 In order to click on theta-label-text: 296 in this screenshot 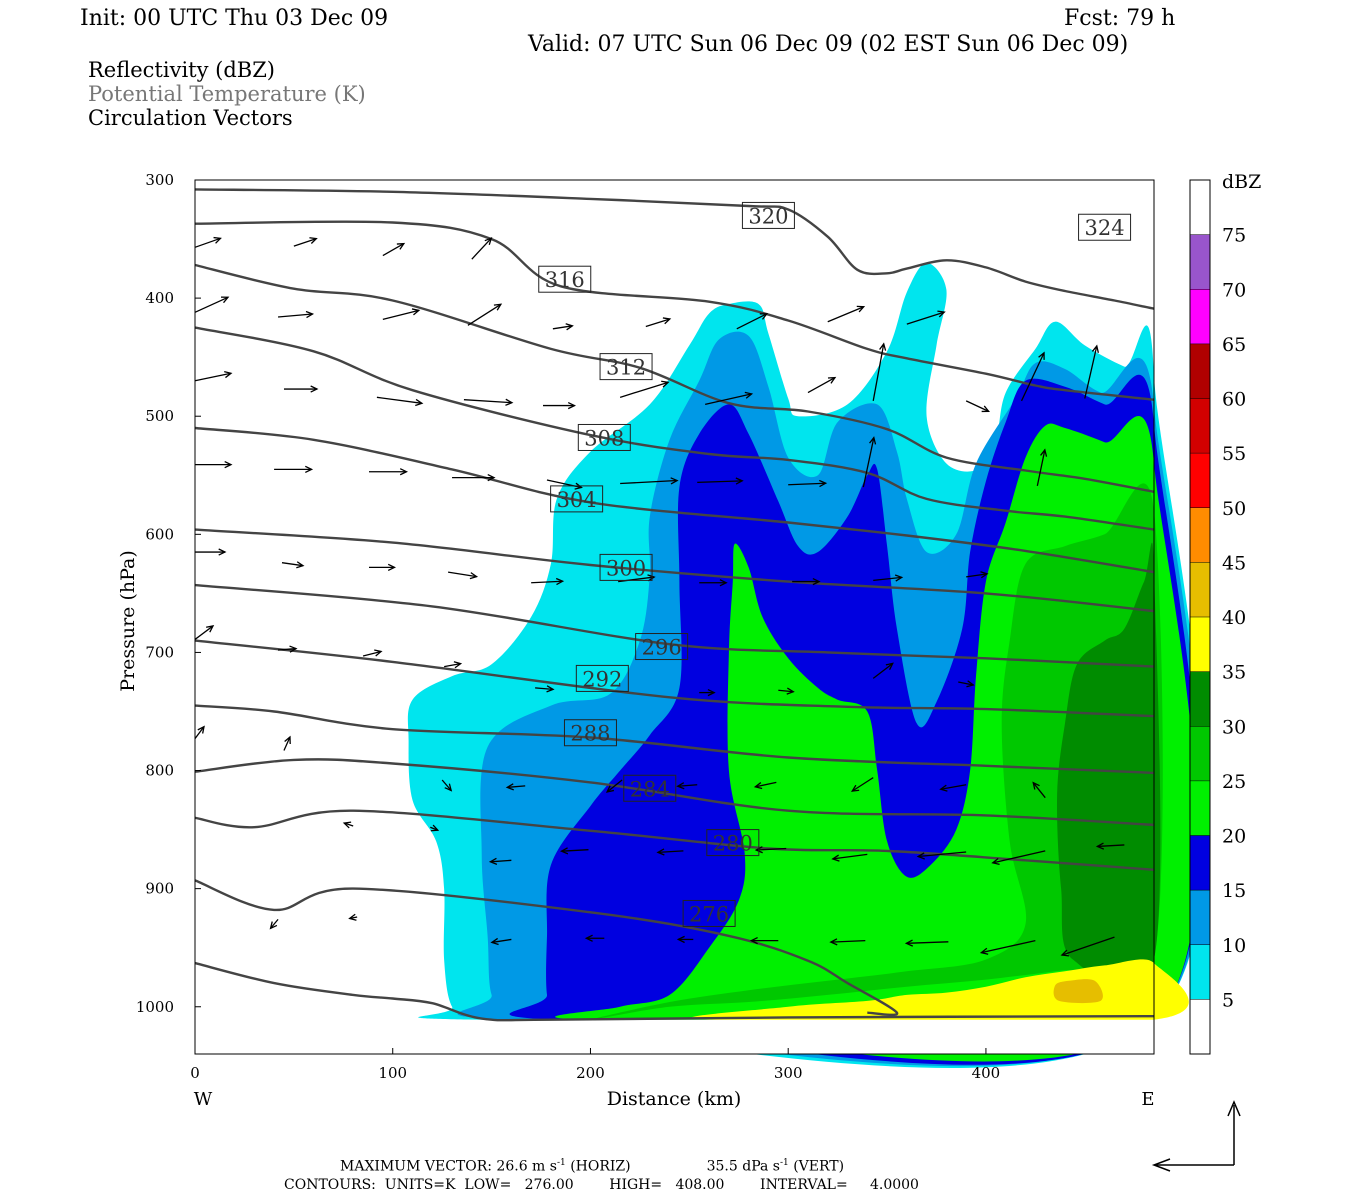, I will do `click(662, 648)`.